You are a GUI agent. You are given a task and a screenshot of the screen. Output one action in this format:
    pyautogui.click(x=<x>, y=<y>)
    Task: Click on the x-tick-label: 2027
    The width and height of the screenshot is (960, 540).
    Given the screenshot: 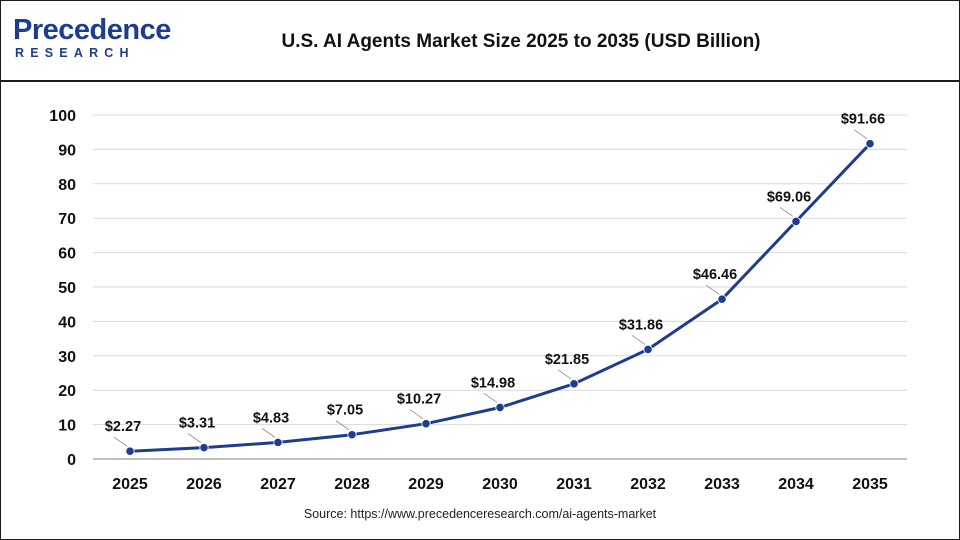 What is the action you would take?
    pyautogui.click(x=278, y=484)
    